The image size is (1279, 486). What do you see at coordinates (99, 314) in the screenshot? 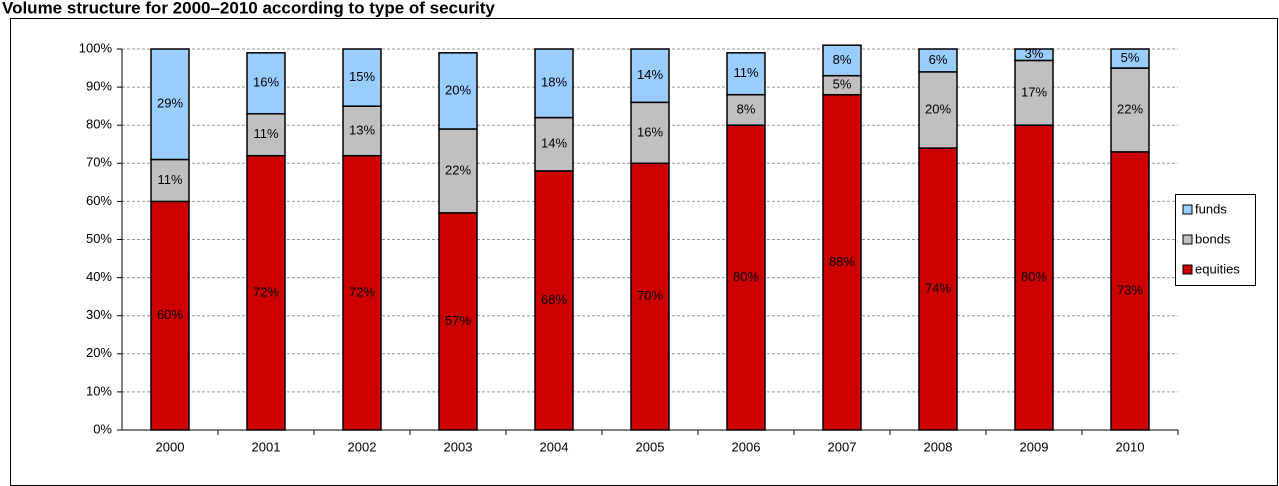
I see `y-tick-label: 30%` at bounding box center [99, 314].